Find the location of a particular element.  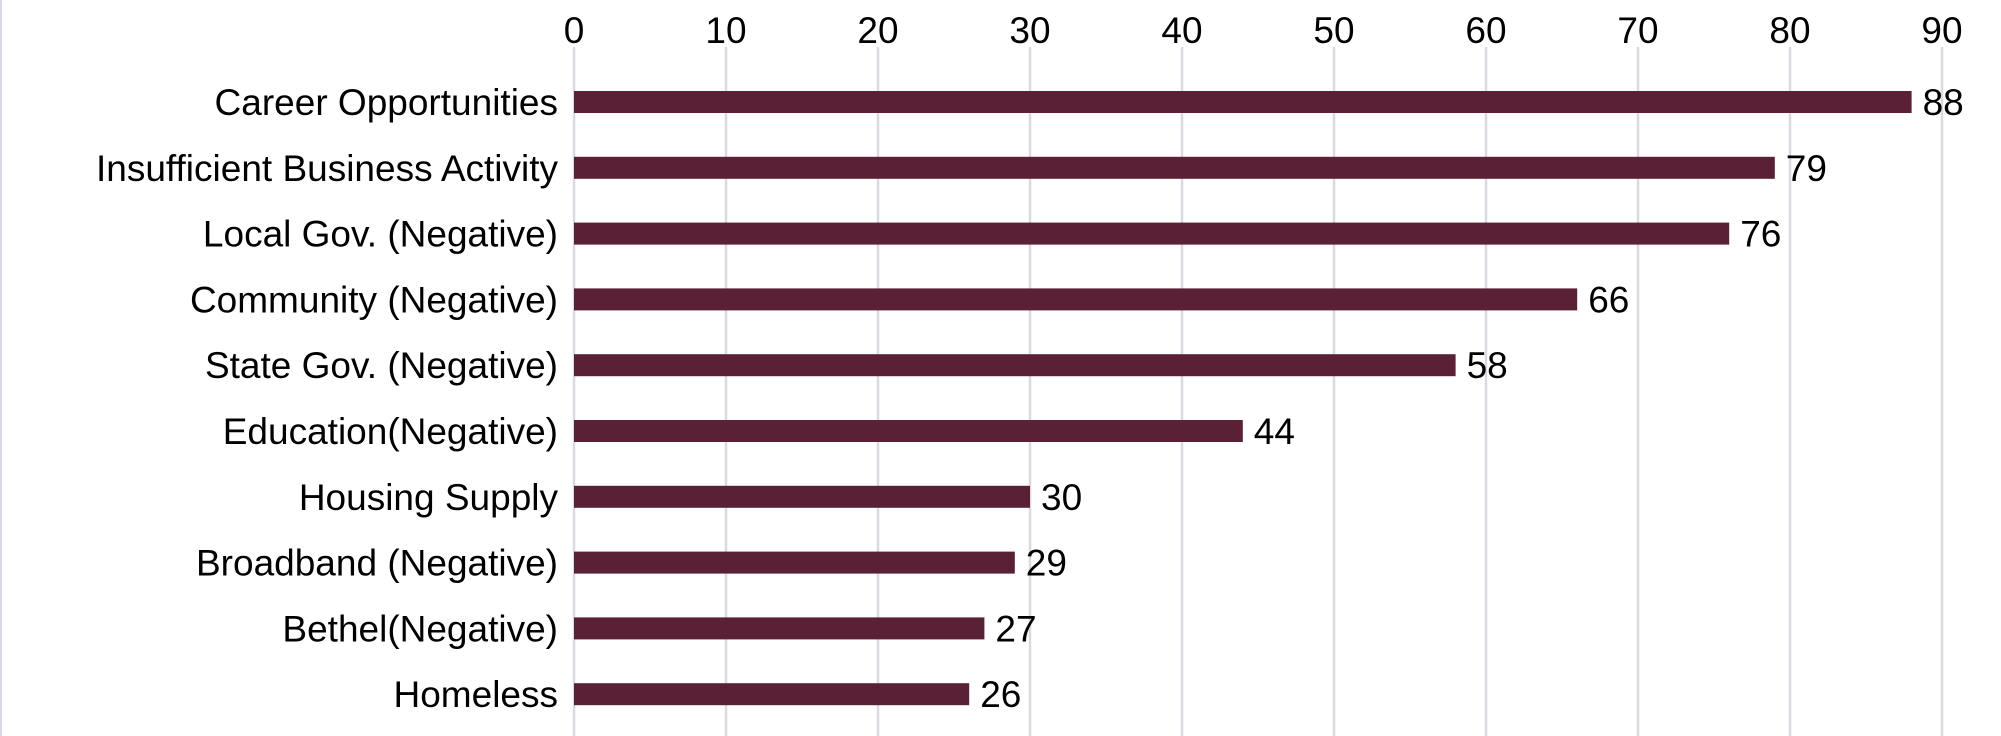

x-tick-label: 10 is located at coordinates (725, 30).